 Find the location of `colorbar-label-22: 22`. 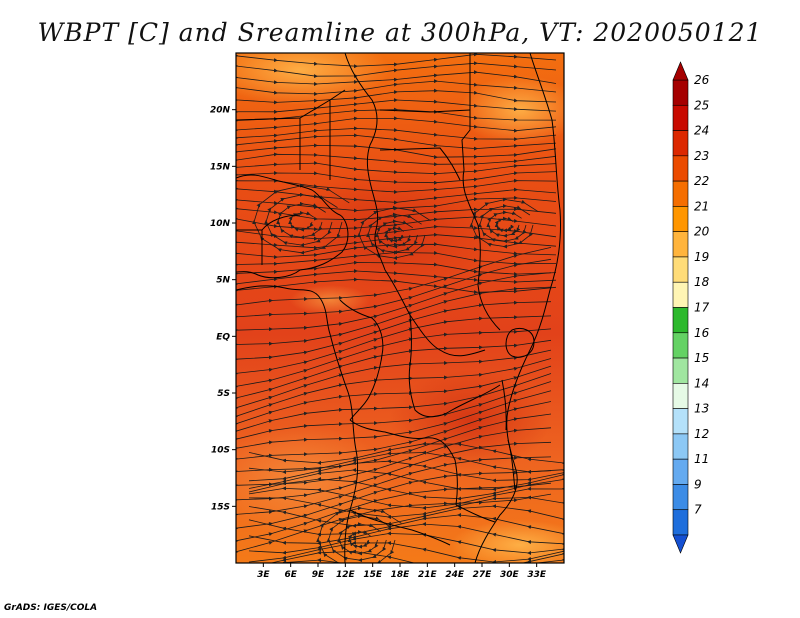

colorbar-label-22: 22 is located at coordinates (701, 181).